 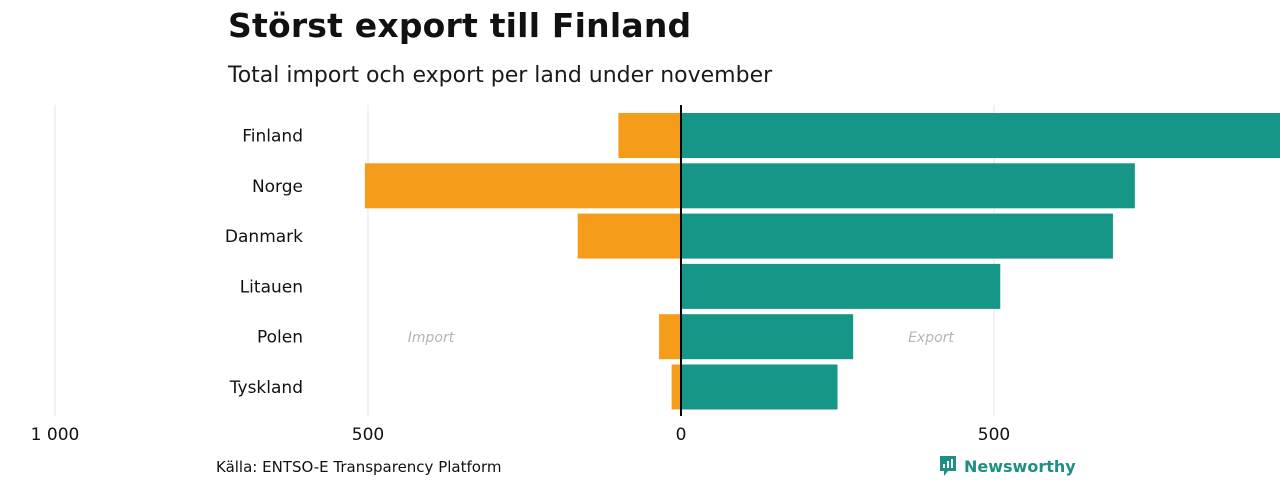 I want to click on bar-export-litauen, so click(x=841, y=286).